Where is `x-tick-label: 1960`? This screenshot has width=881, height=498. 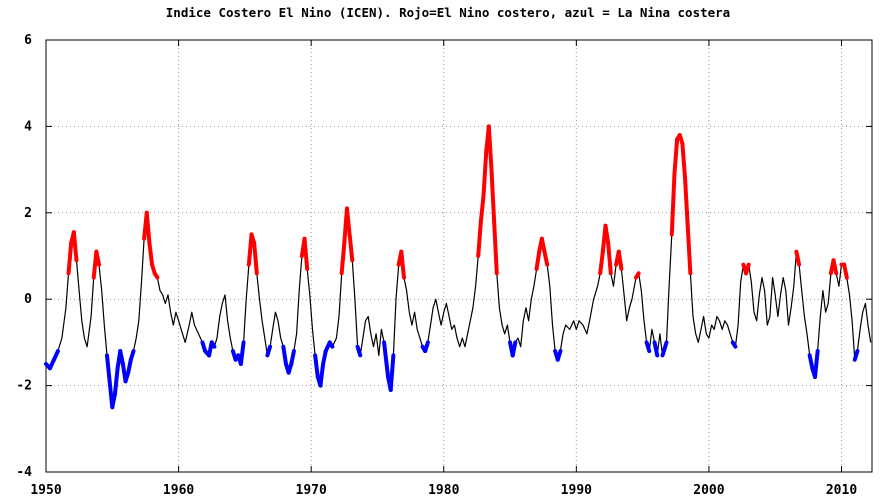 x-tick-label: 1960 is located at coordinates (178, 490).